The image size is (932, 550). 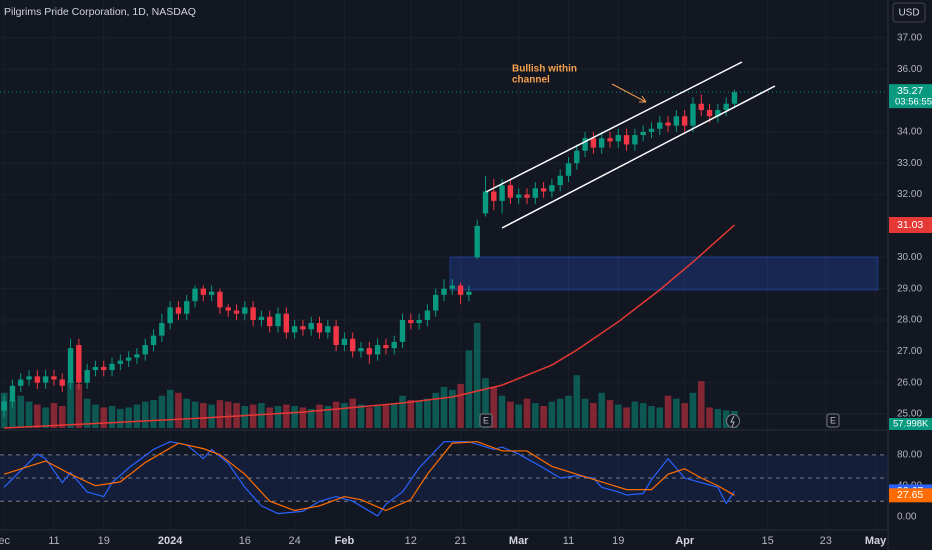 What do you see at coordinates (568, 541) in the screenshot?
I see `x-tick-label: 11` at bounding box center [568, 541].